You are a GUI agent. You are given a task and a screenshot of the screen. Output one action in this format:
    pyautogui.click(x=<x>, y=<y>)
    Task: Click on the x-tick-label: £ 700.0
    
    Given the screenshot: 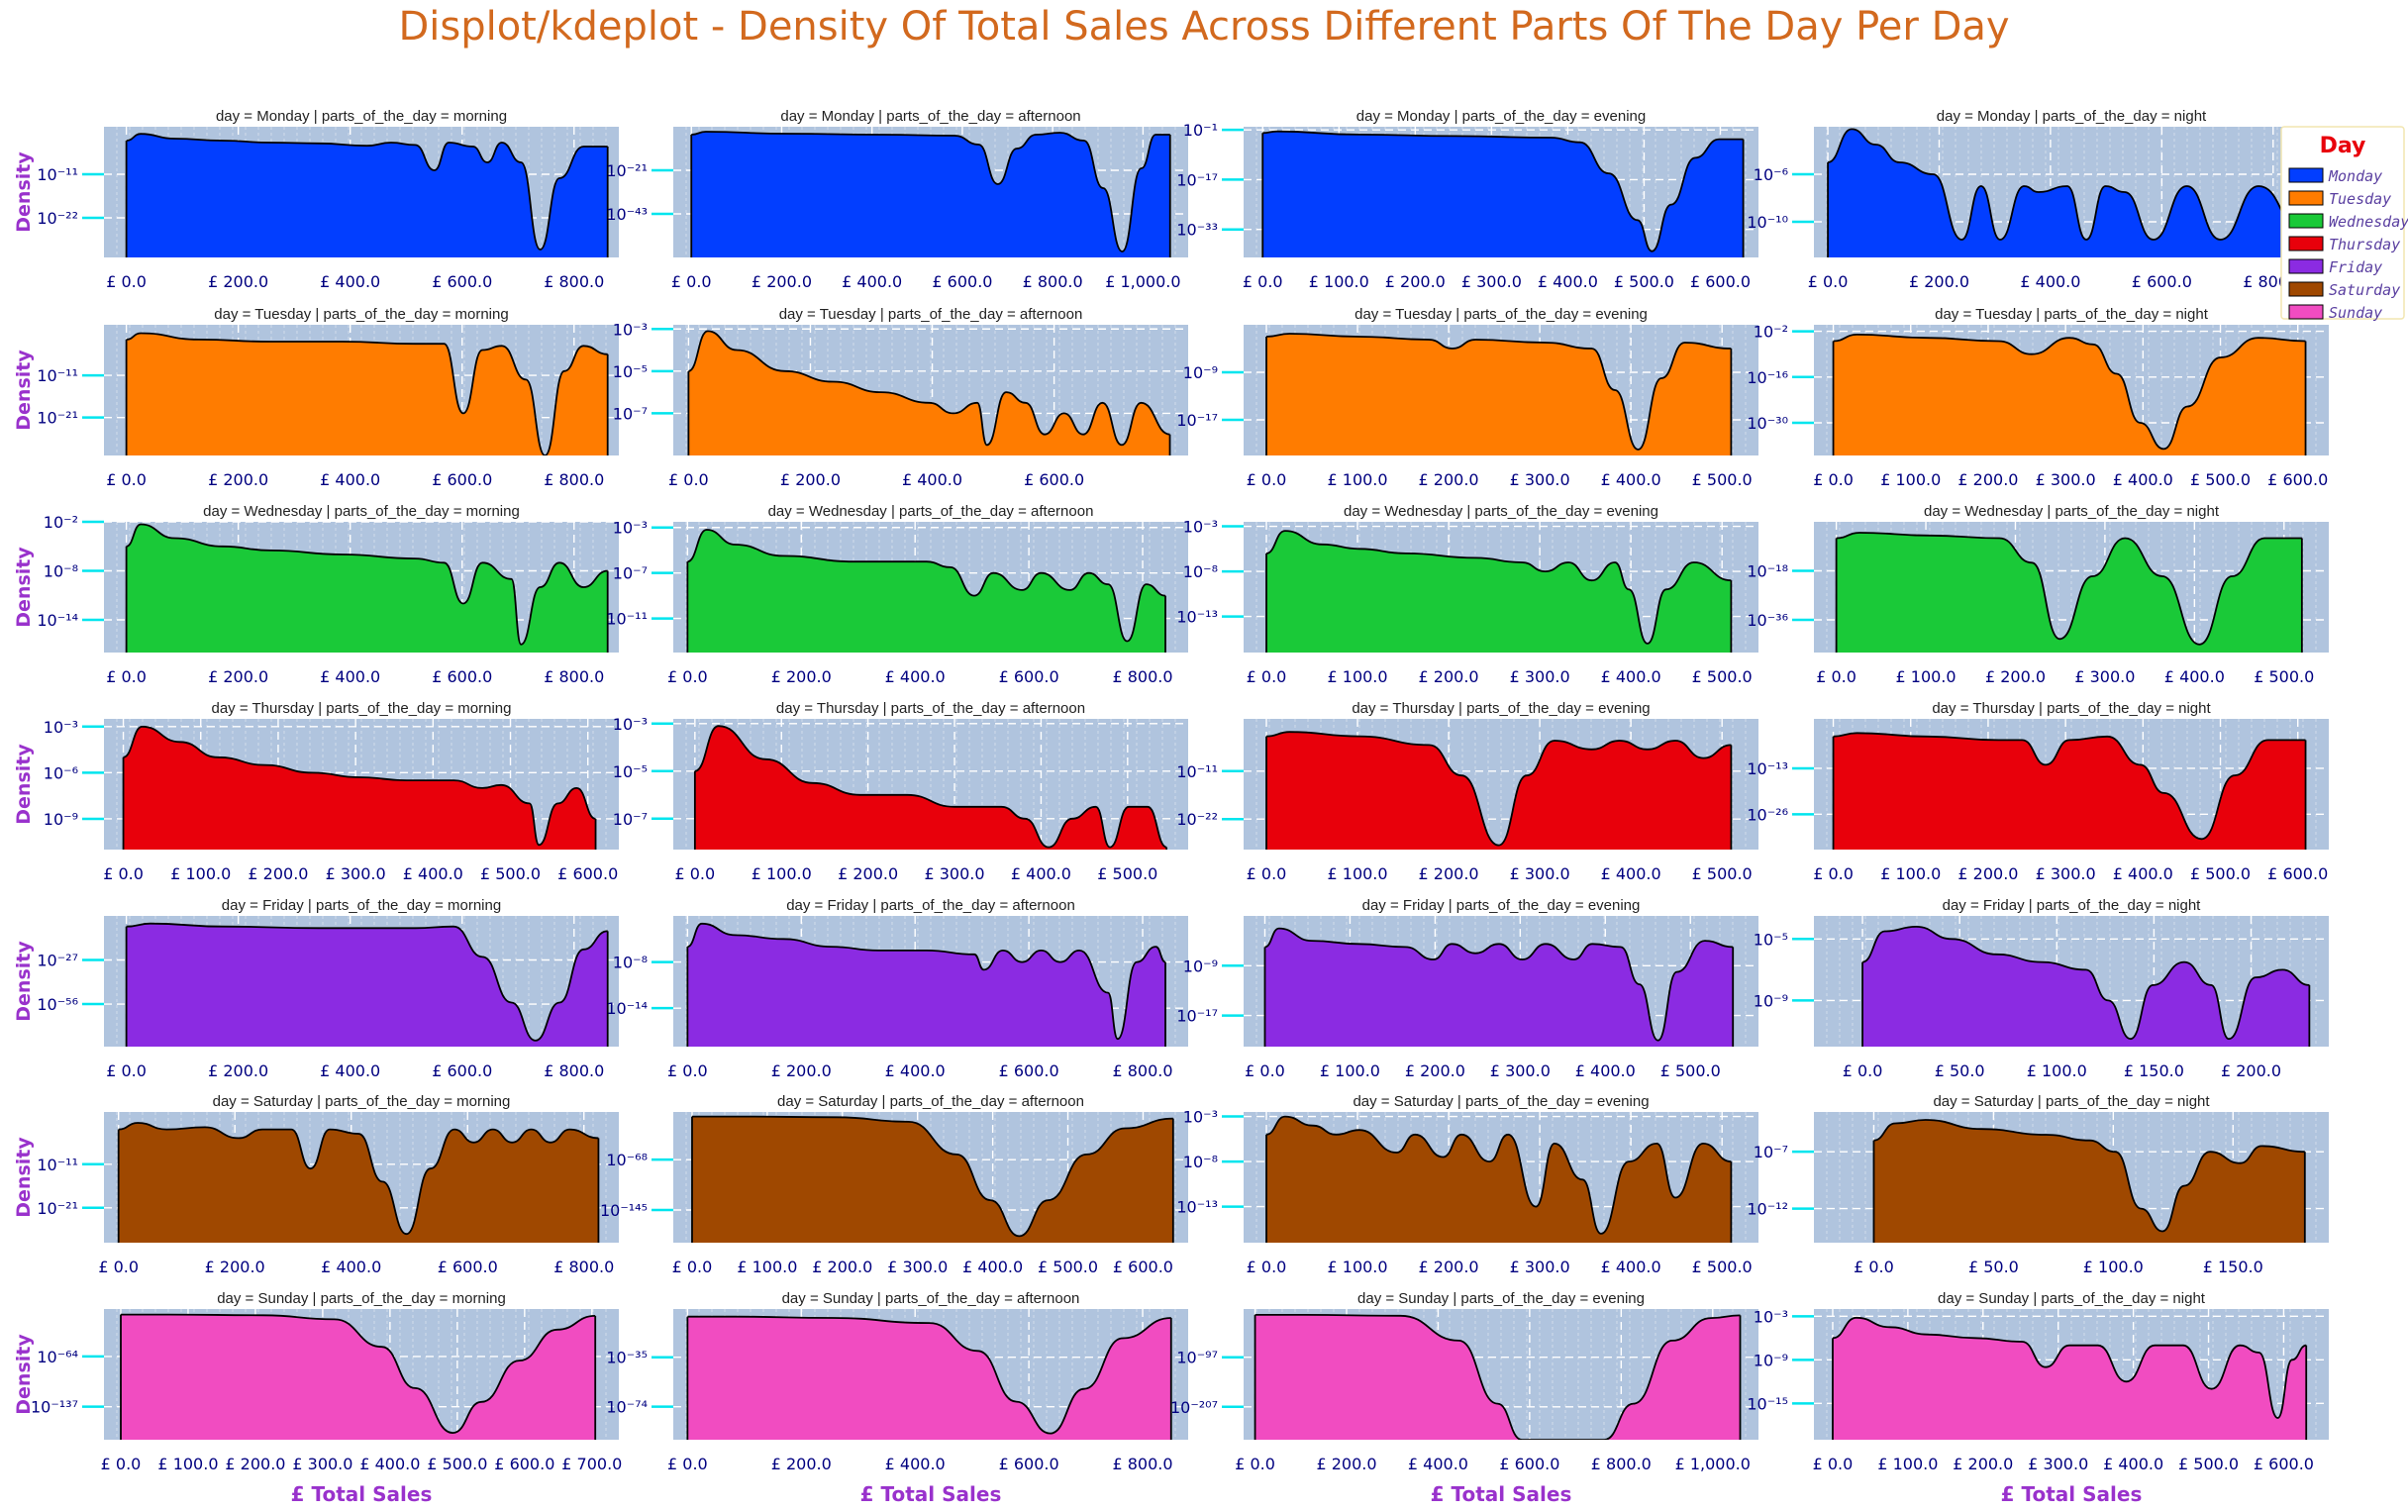 What is the action you would take?
    pyautogui.click(x=591, y=1464)
    